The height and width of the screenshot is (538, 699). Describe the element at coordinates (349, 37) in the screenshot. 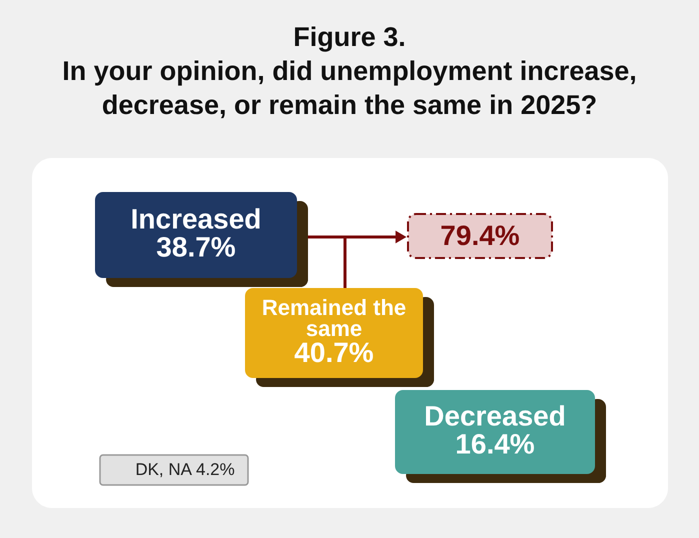

I see `text: Figure 3.` at that location.